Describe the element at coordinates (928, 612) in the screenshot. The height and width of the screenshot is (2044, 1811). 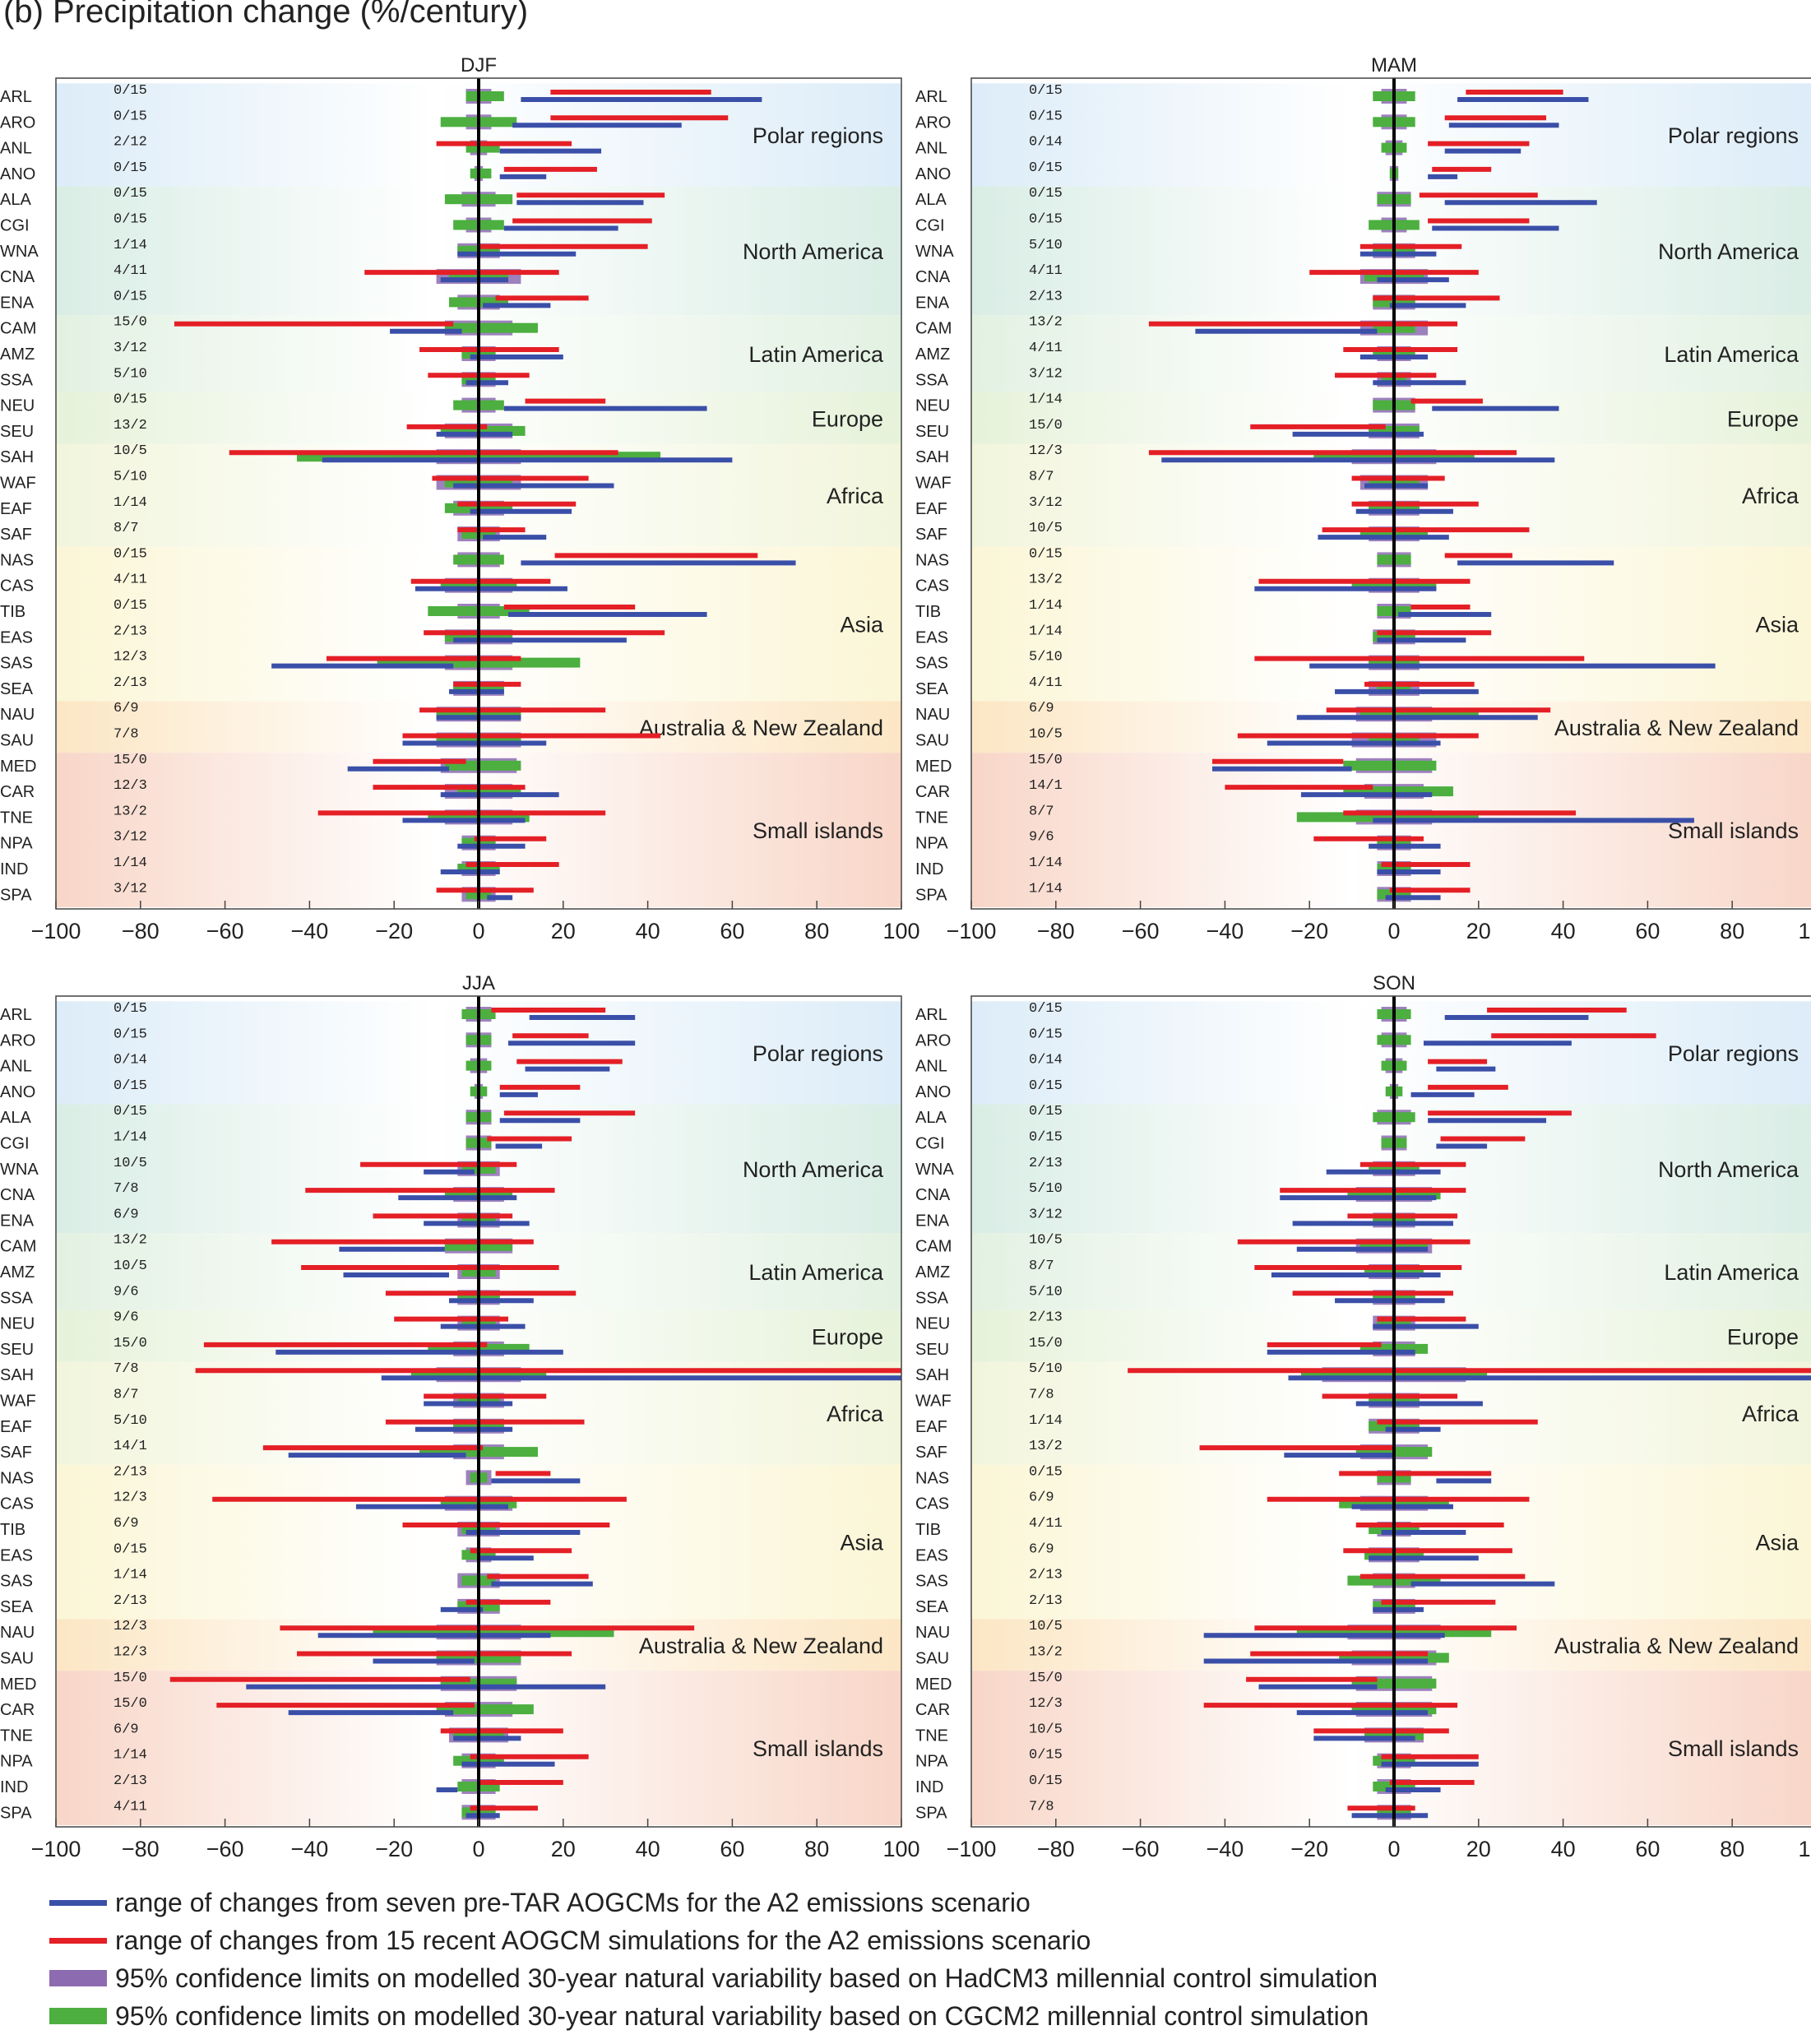
I see `region-label: TIB` at that location.